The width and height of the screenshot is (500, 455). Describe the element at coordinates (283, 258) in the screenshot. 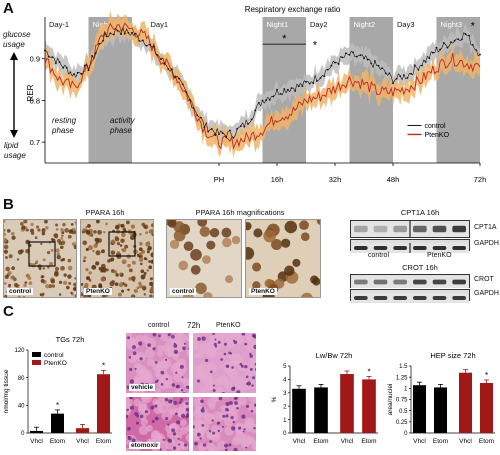

I see `magnification-ptenko: PtenKO` at that location.